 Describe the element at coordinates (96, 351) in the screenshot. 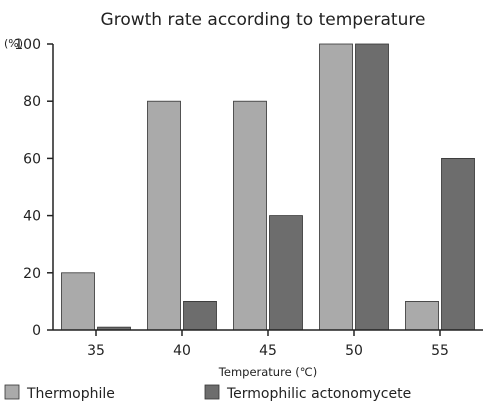

I see `x-tick-label: 35` at that location.